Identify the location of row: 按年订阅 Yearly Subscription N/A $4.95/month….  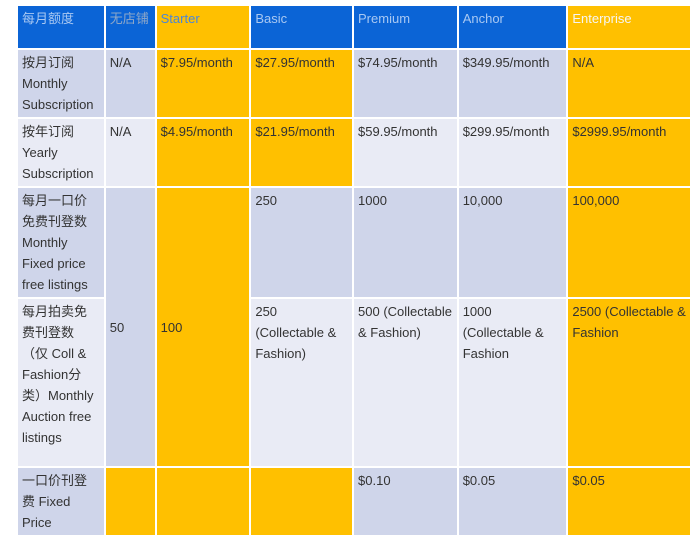
(354, 152).